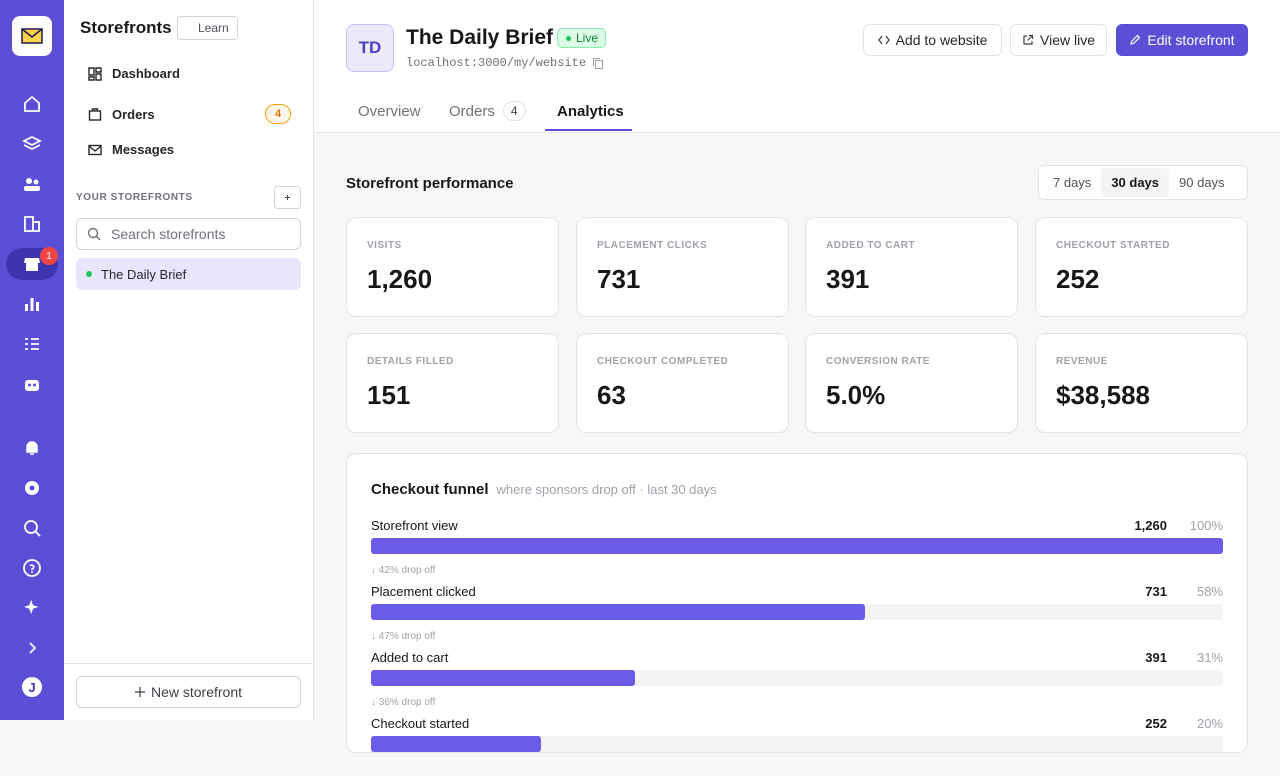  I want to click on add-to-website-button: Add to website, so click(932, 40).